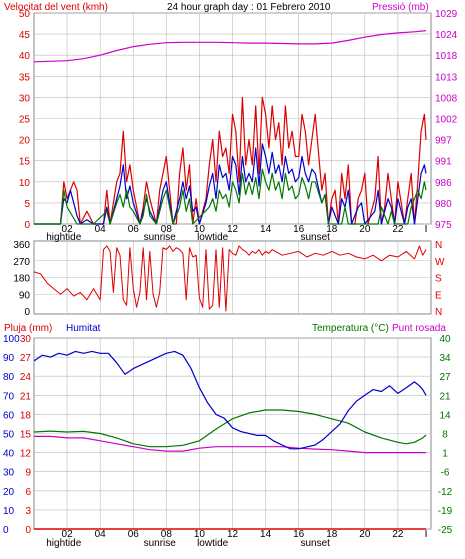 Image resolution: width=465 pixels, height=559 pixels. Describe the element at coordinates (419, 328) in the screenshot. I see `dewpoint-axis-title: Punt rosada` at that location.